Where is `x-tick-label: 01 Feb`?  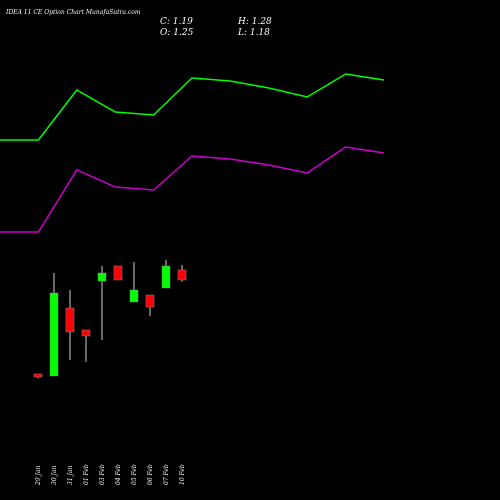
x-tick-label: 01 Feb is located at coordinates (86, 474).